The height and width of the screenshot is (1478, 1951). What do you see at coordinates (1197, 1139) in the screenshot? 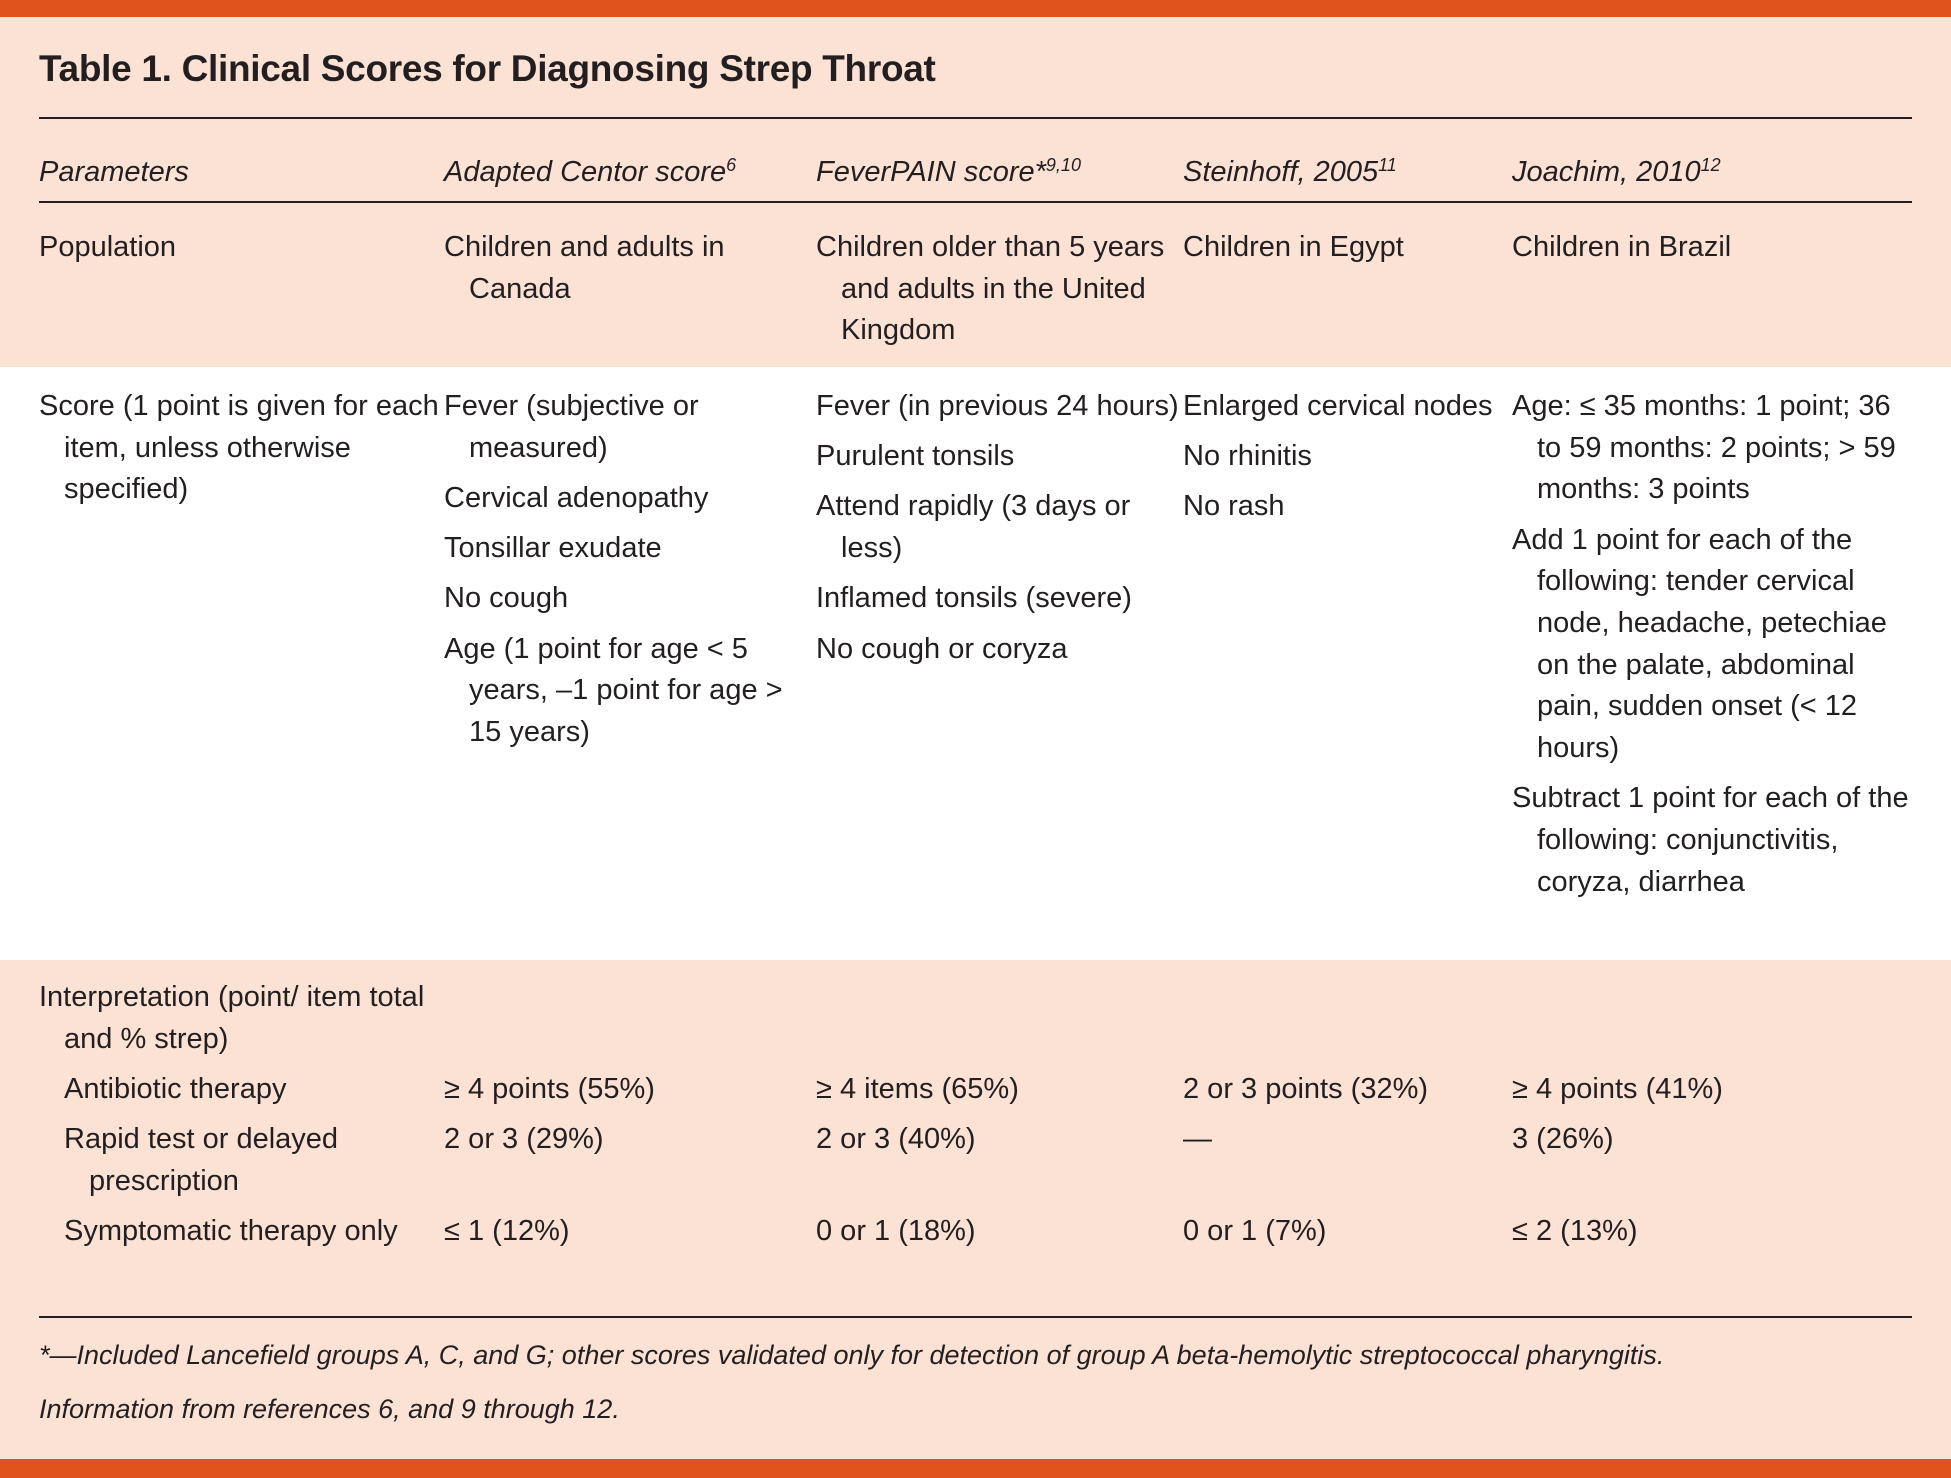
I see `interpretation-value: —` at bounding box center [1197, 1139].